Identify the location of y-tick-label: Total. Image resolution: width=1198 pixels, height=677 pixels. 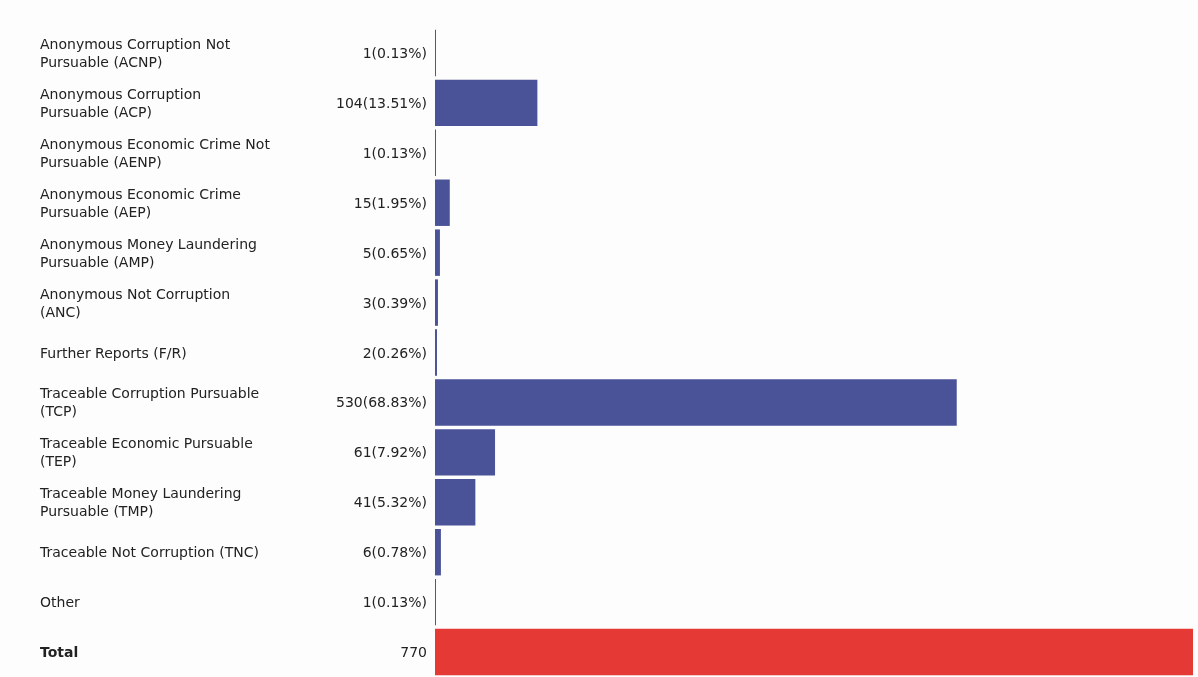
(59, 652).